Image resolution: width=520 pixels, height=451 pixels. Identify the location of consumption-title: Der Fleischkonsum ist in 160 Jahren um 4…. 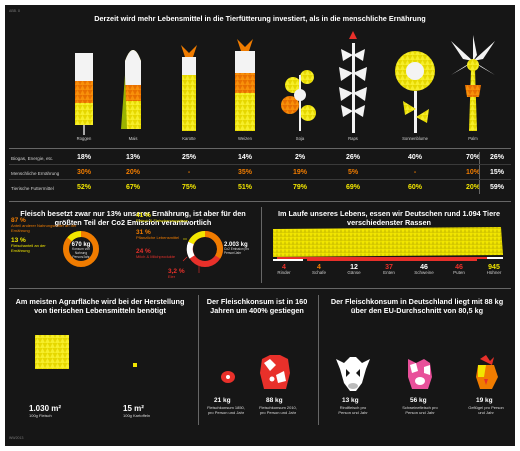
(257, 306).